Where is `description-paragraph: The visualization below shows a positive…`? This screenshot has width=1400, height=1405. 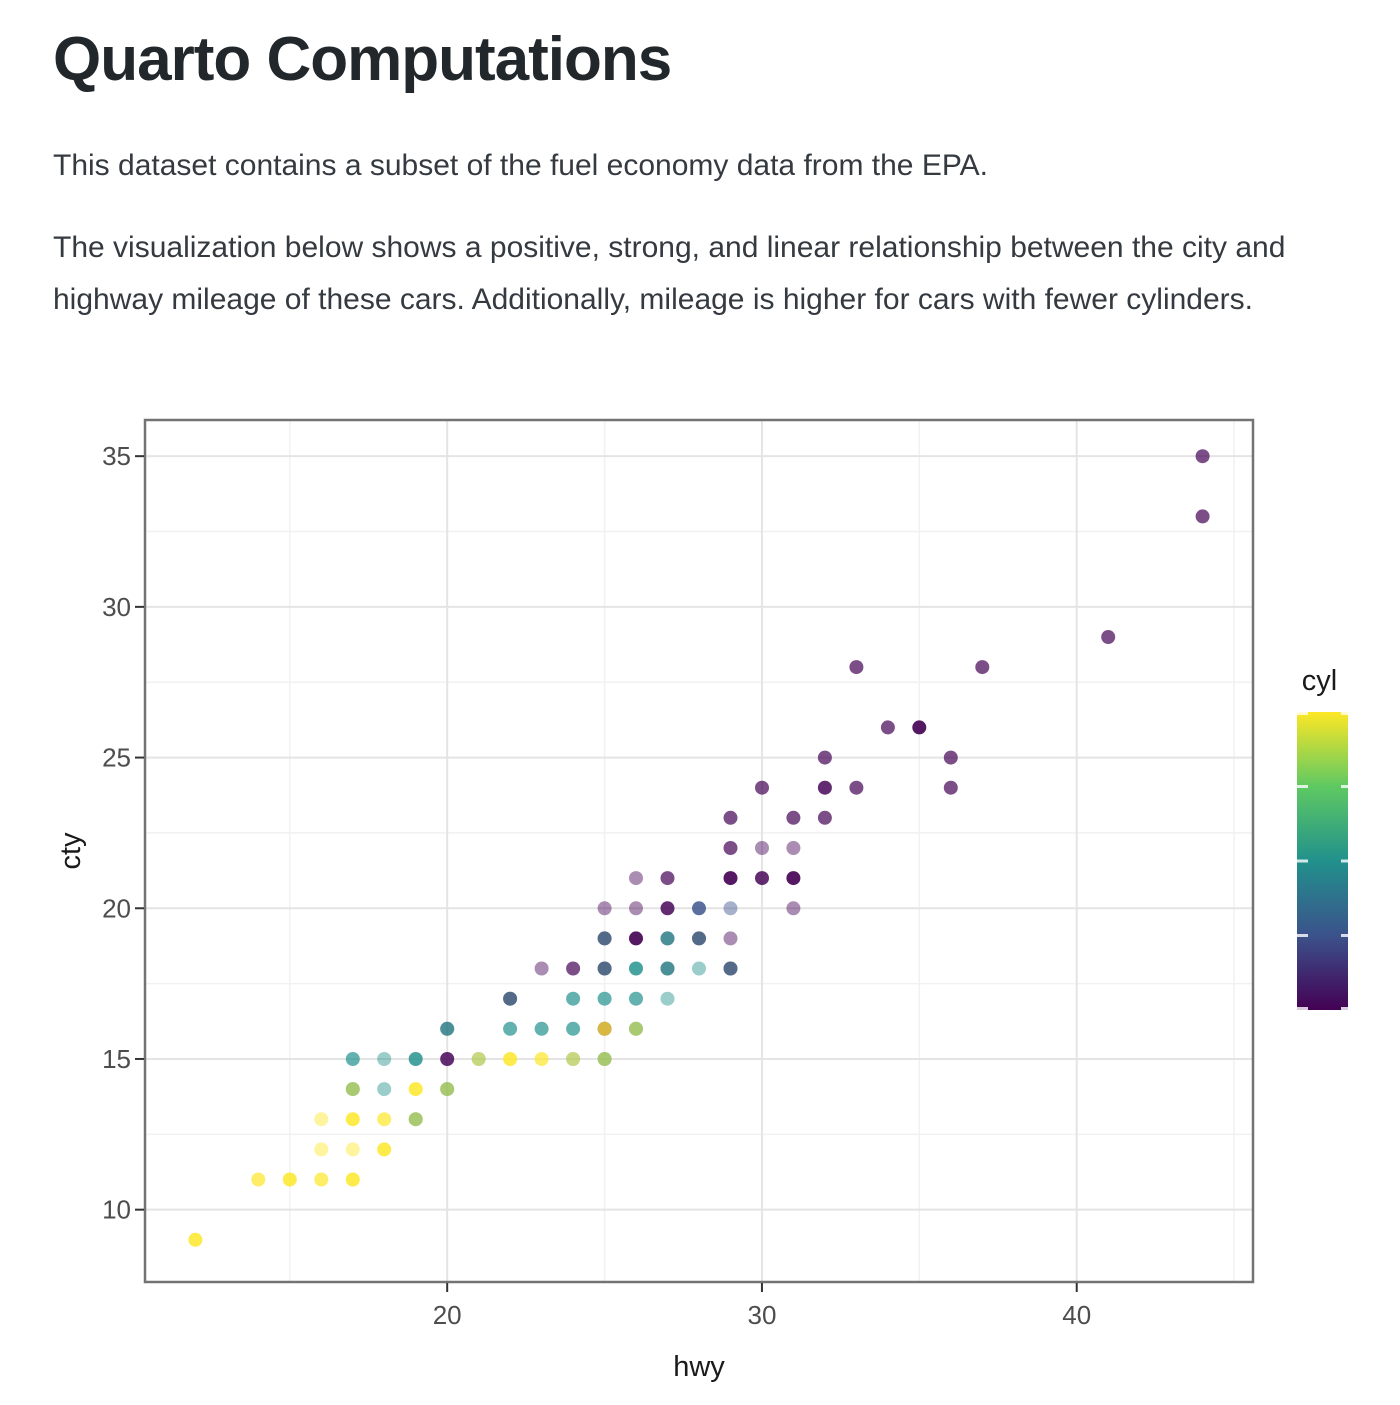
description-paragraph: The visualization below shows a positive… is located at coordinates (669, 274).